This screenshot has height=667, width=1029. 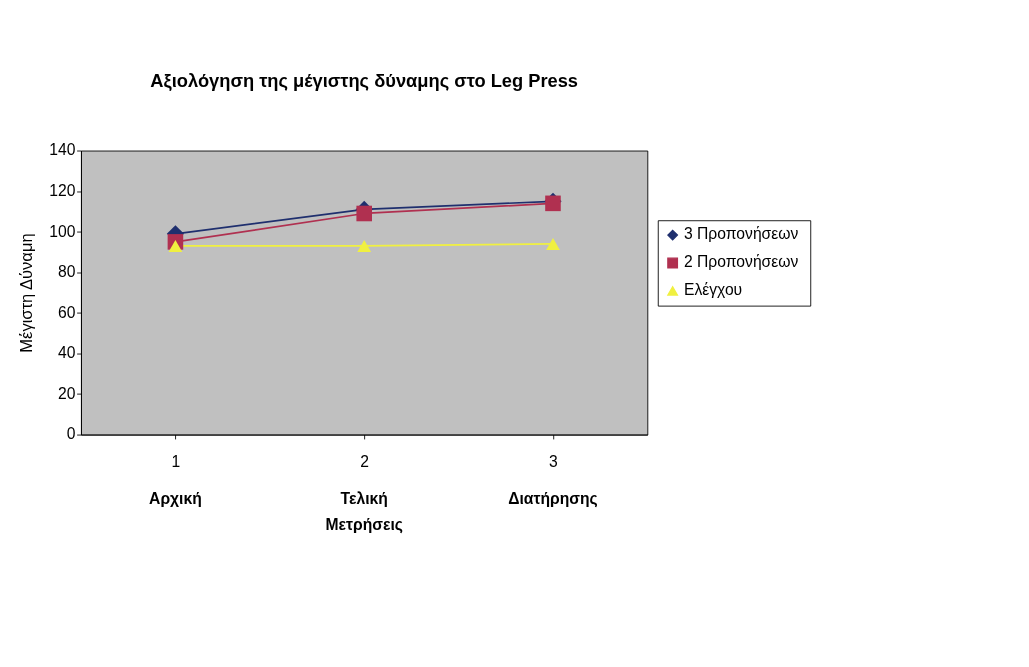 What do you see at coordinates (364, 80) in the screenshot?
I see `chart-title: Αξιολόγηση της μέγιστης δύναμης στο Leg Press` at bounding box center [364, 80].